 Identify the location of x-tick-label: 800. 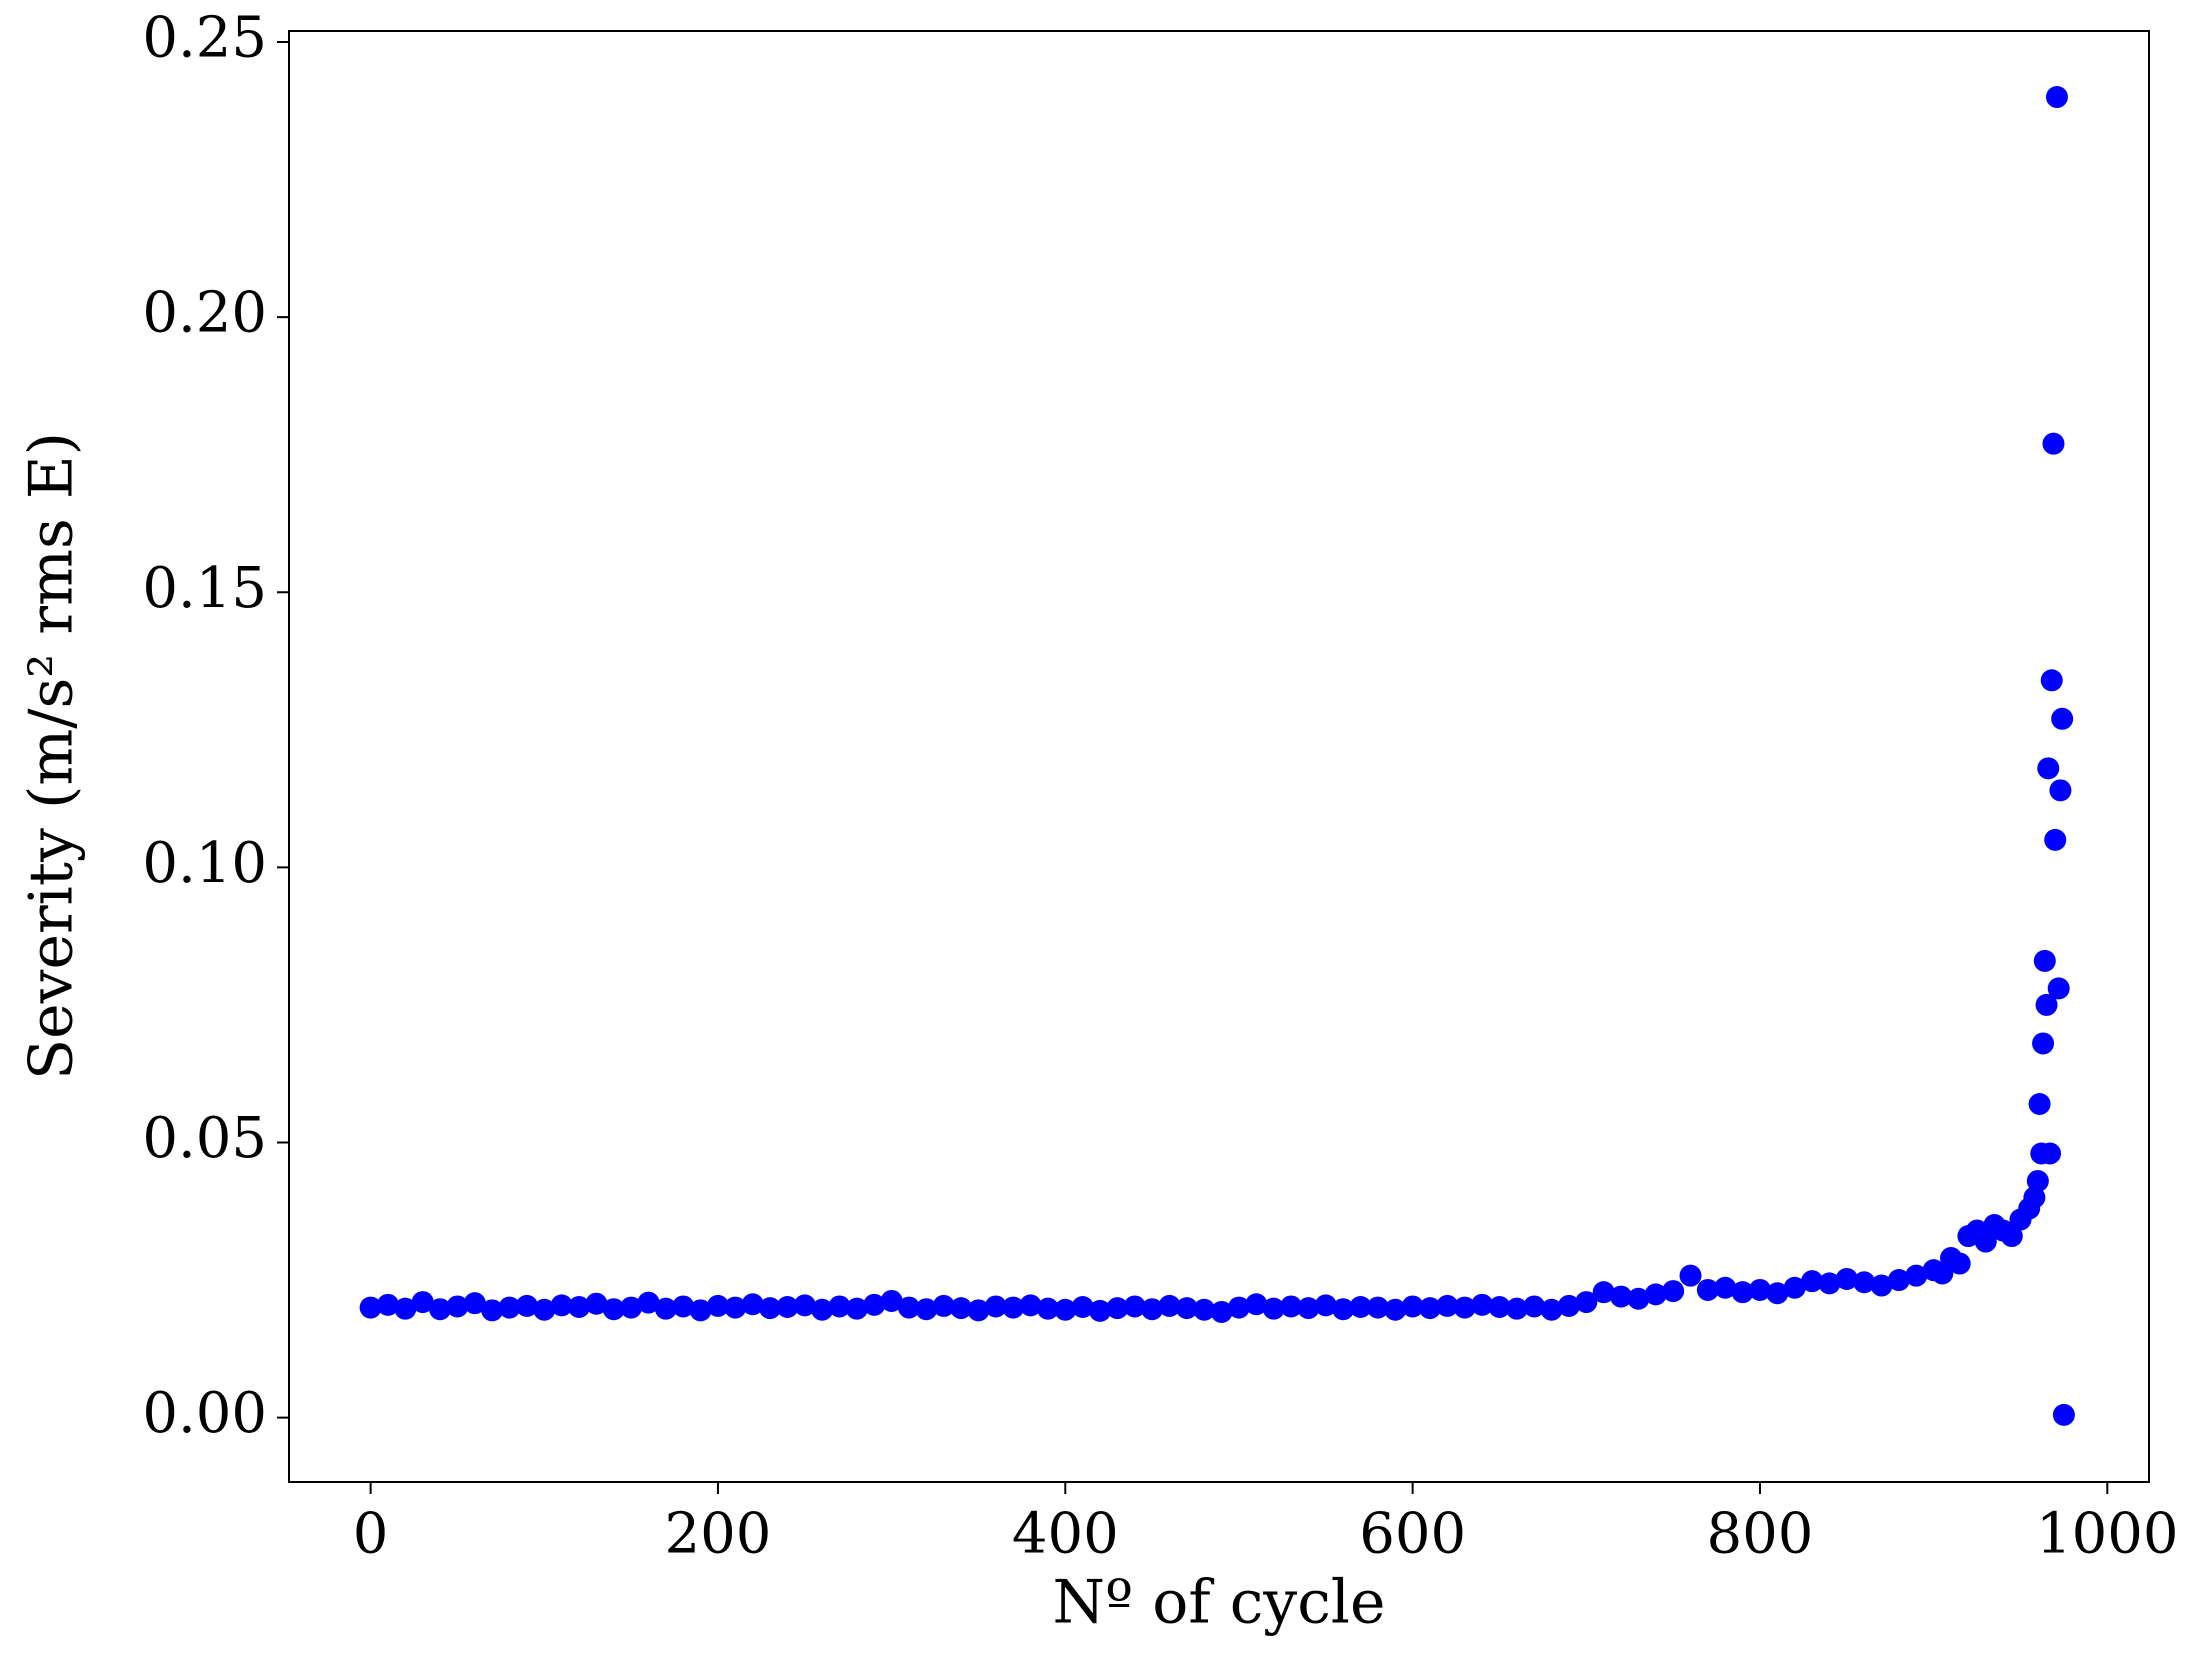
(1760, 1534).